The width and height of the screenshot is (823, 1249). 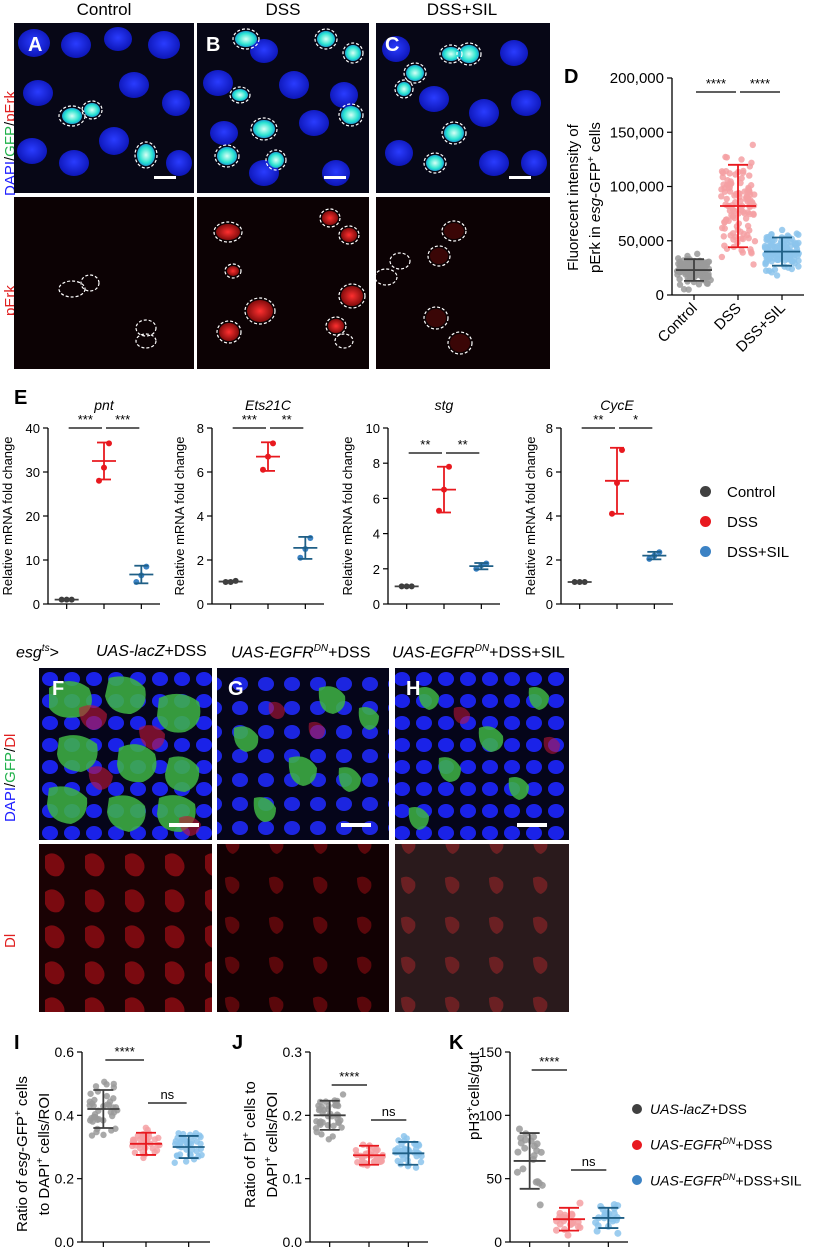 What do you see at coordinates (65, 1115) in the screenshot?
I see `y-tick-label: 0.4` at bounding box center [65, 1115].